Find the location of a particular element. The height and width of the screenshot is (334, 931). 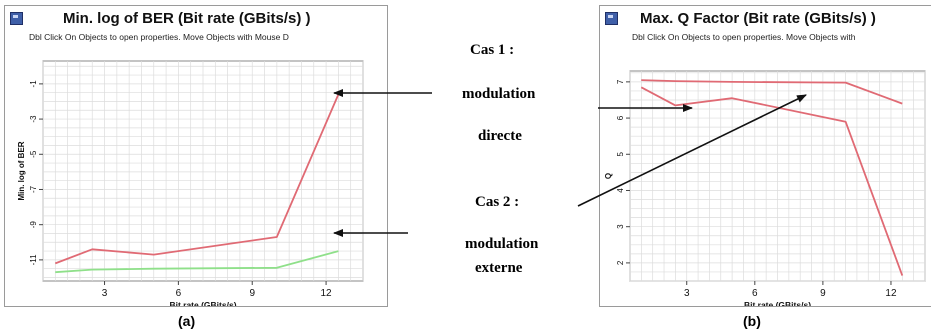

ber-x-tick-label: 12 is located at coordinates (327, 293).